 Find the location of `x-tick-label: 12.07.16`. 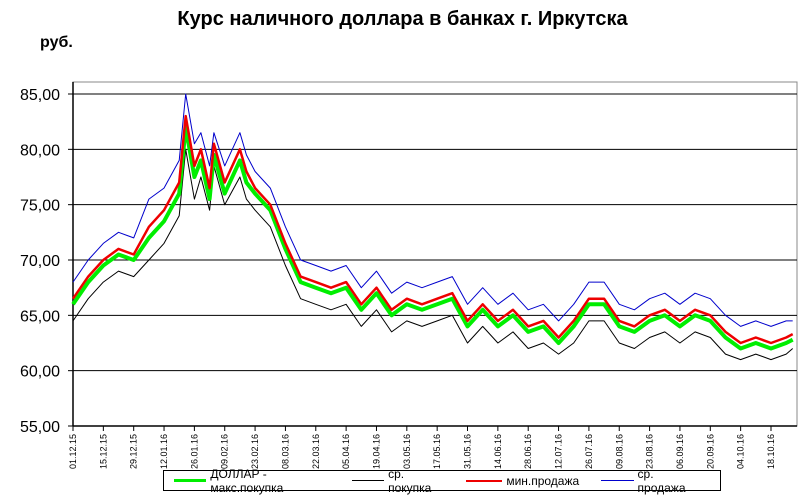

x-tick-label: 12.07.16 is located at coordinates (559, 451).